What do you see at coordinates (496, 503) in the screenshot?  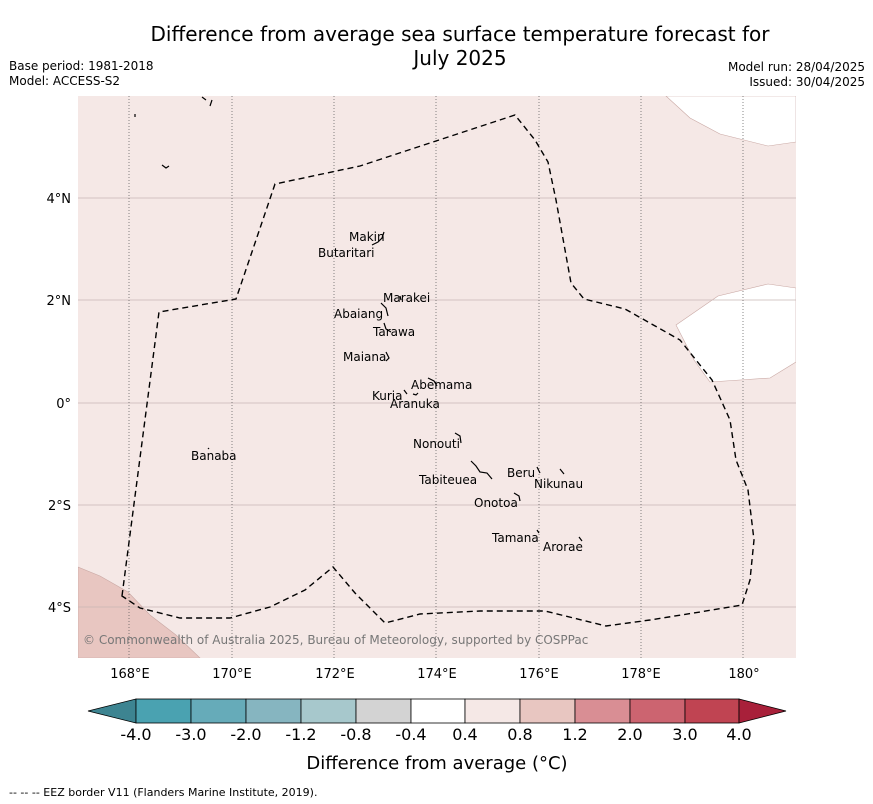 I see `island-label-onotoa: Onotoa` at bounding box center [496, 503].